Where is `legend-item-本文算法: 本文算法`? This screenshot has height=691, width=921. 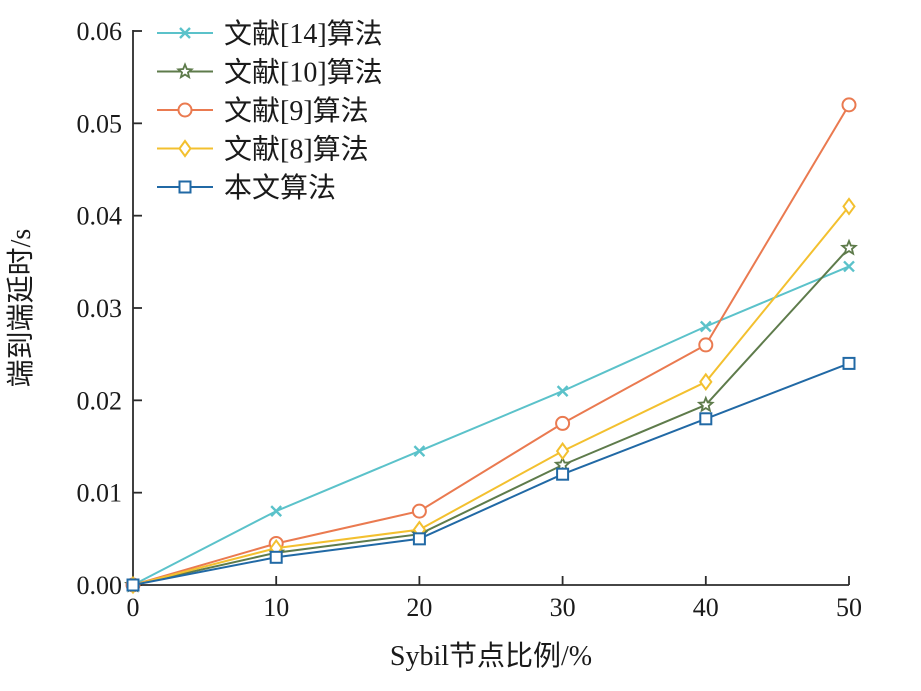 legend-item-本文算法: 本文算法 is located at coordinates (246, 188).